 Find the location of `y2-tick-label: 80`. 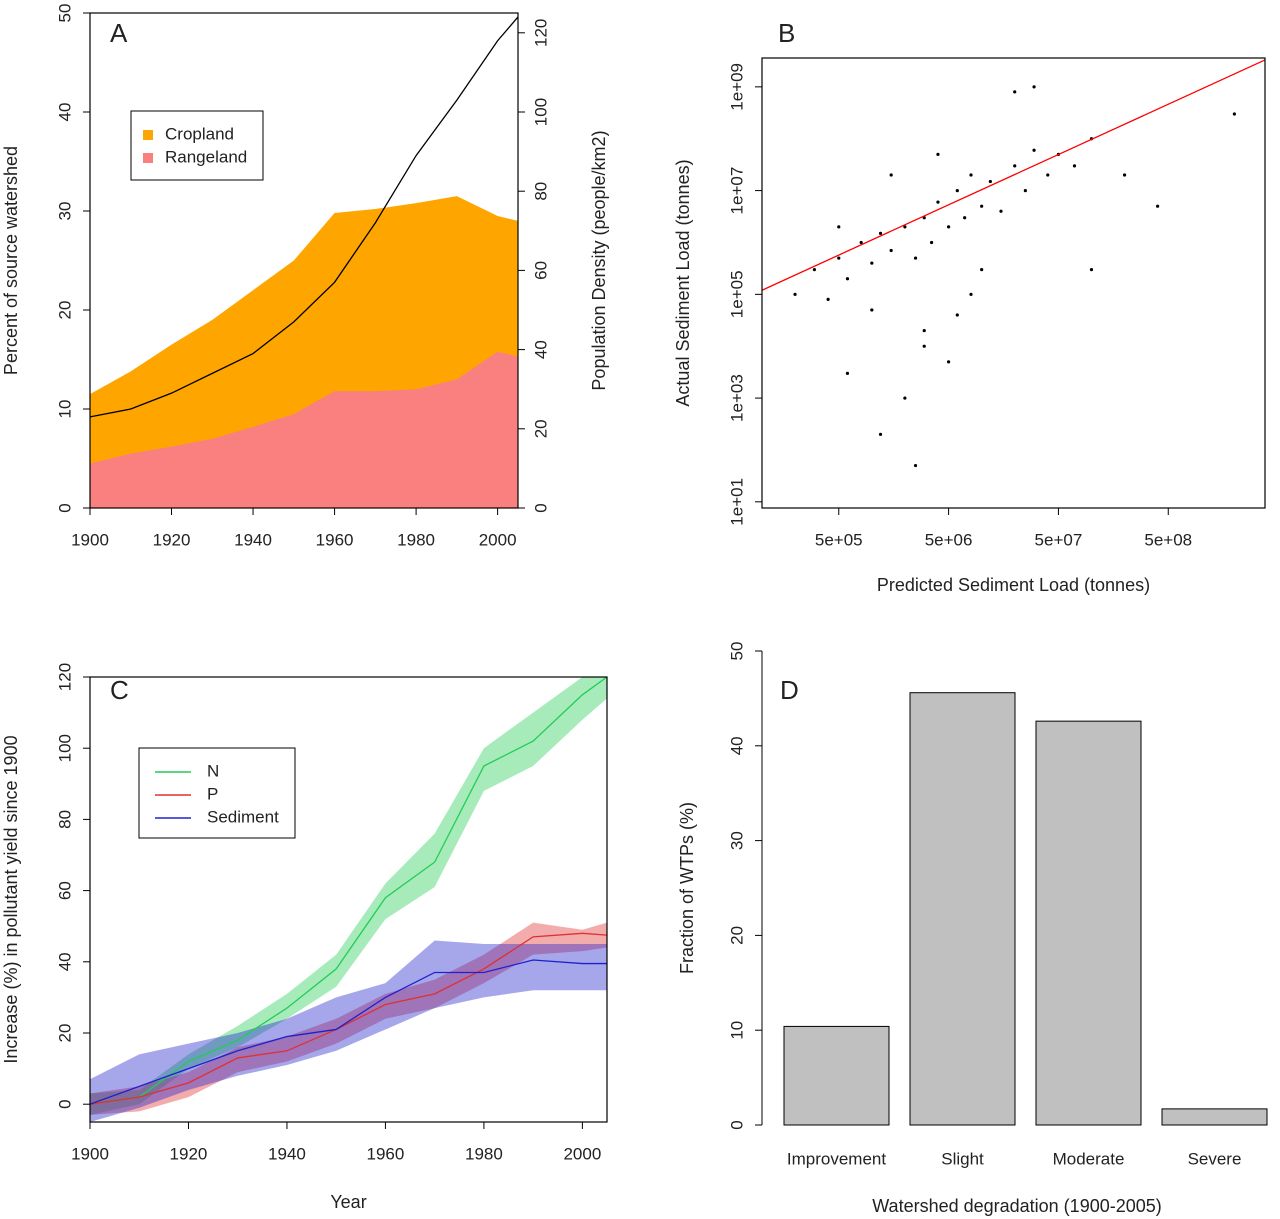

y2-tick-label: 80 is located at coordinates (540, 191).